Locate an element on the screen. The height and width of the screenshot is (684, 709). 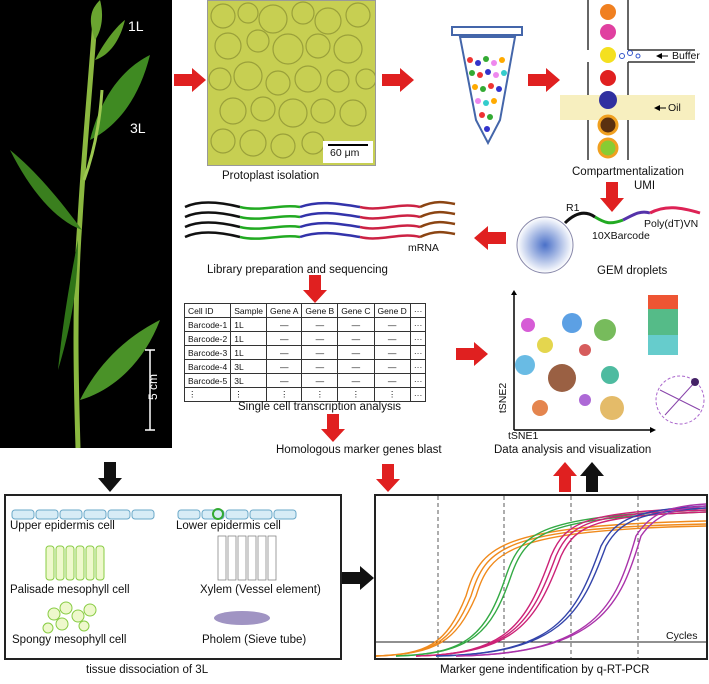
qpcr-panel: Cycles is located at coordinates (541, 577).